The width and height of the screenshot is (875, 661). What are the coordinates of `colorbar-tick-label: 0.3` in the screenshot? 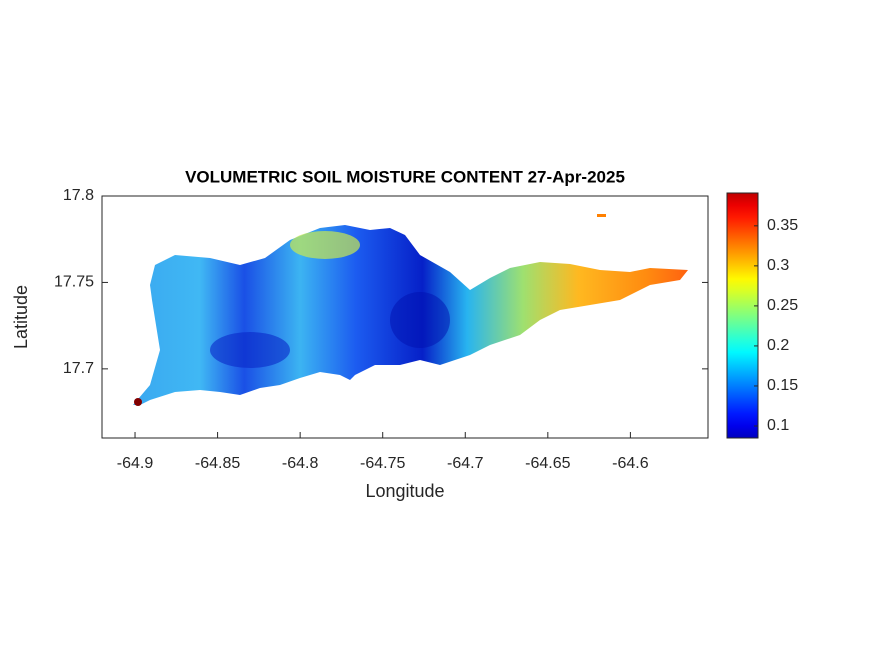 It's located at (778, 265).